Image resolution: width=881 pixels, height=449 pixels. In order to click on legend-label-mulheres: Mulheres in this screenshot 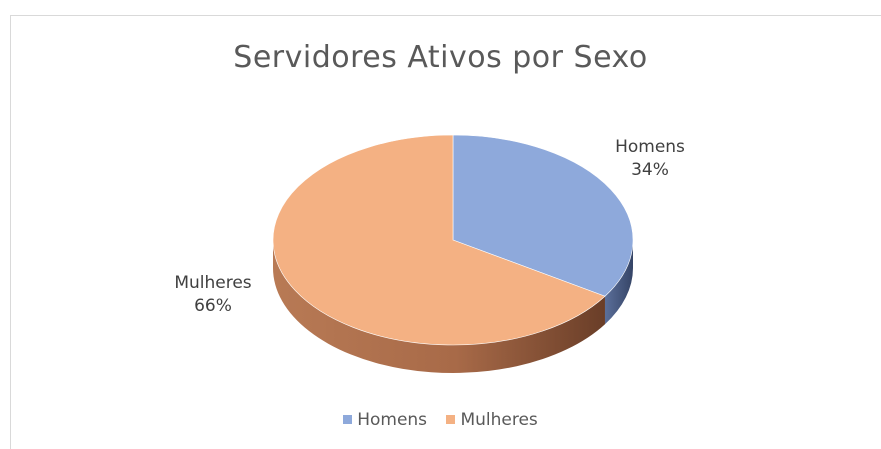, I will do `click(499, 419)`.